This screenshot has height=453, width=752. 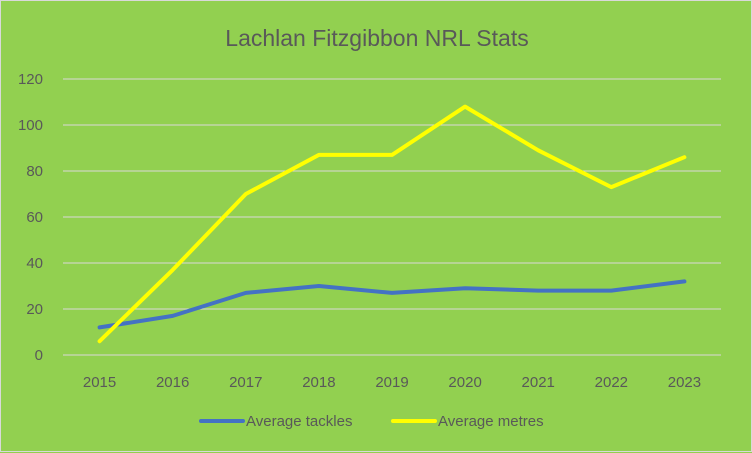 I want to click on y-tick-label: 20, so click(x=34, y=309).